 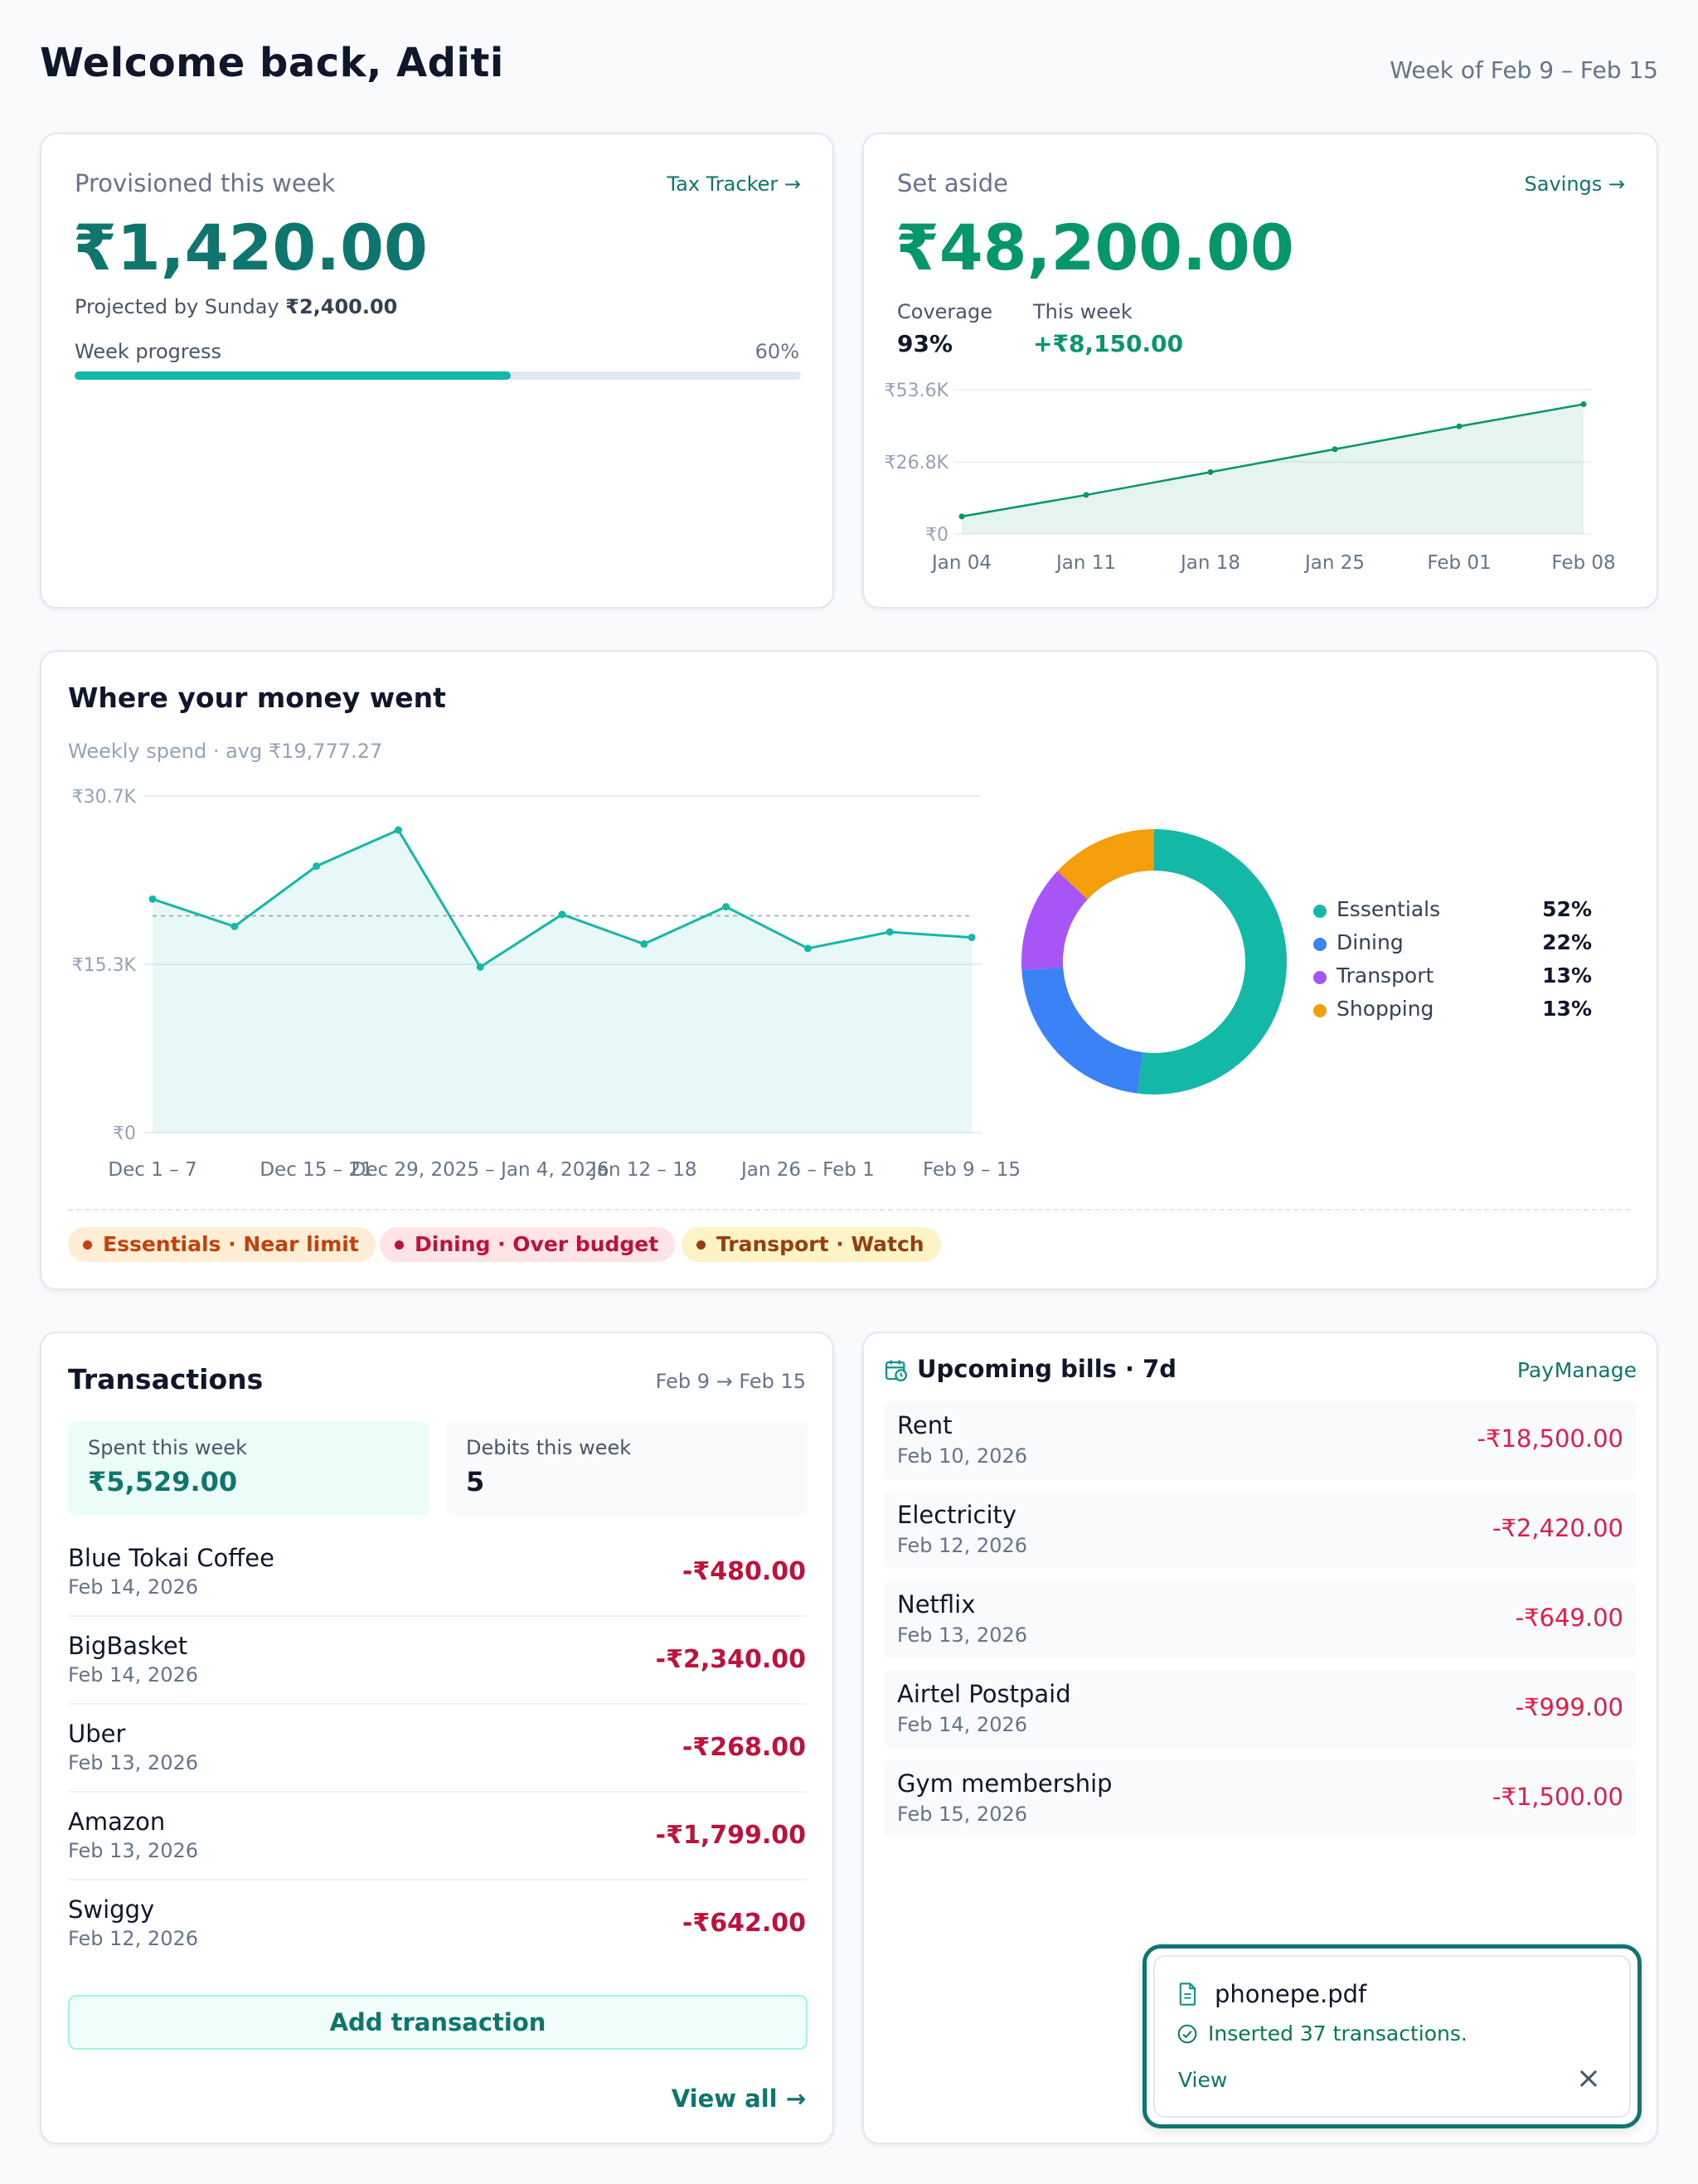 I want to click on bill-amount: -₹18,500.00, so click(x=1550, y=1438).